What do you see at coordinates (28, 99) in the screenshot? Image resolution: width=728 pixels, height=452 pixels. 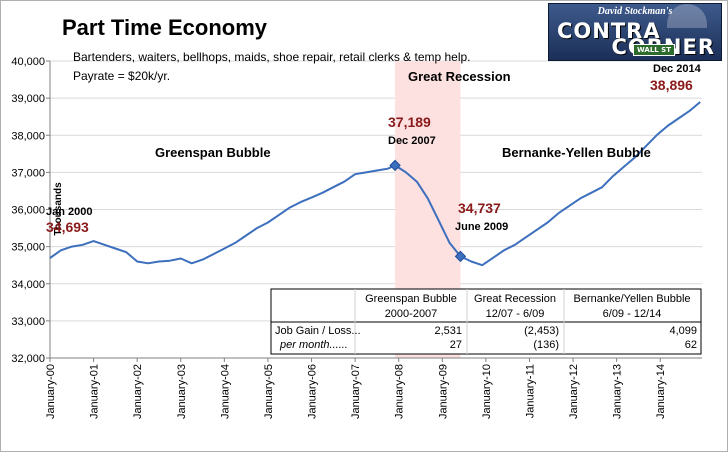 I see `y-tick-label: 39,000` at bounding box center [28, 99].